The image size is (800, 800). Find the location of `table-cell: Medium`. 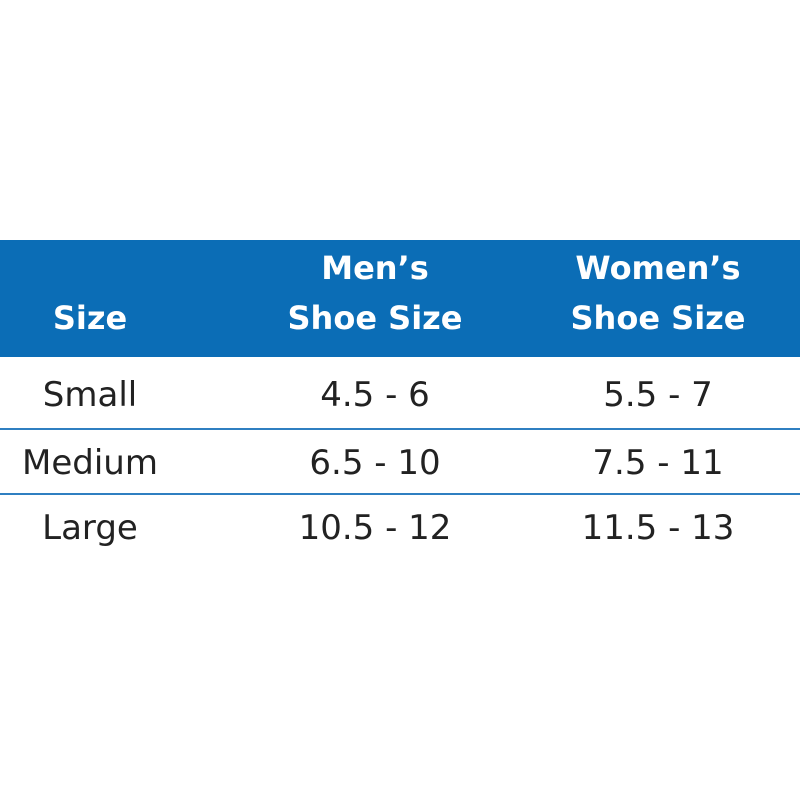

table-cell: Medium is located at coordinates (90, 463).